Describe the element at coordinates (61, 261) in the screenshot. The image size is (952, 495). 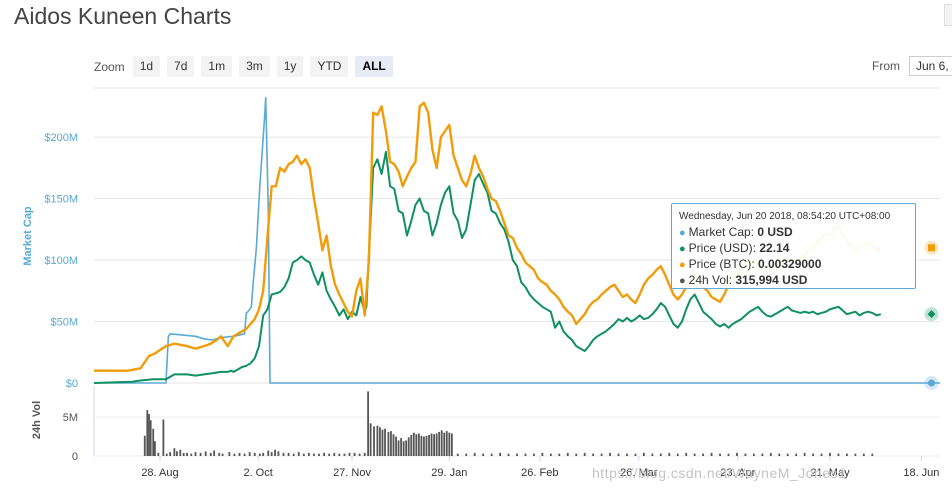
I see `y-tick-label: $100M` at that location.